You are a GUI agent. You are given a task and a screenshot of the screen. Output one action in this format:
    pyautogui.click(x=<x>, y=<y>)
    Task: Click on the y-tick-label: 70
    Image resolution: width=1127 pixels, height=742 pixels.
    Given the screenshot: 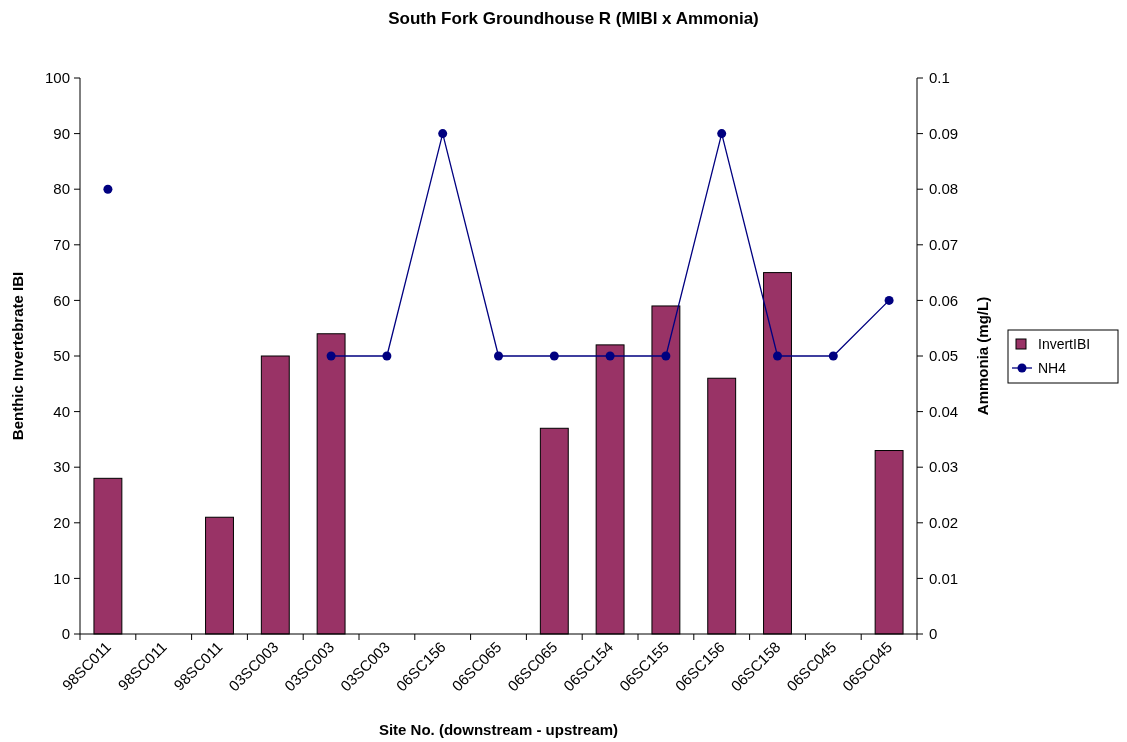 What is the action you would take?
    pyautogui.click(x=61, y=245)
    